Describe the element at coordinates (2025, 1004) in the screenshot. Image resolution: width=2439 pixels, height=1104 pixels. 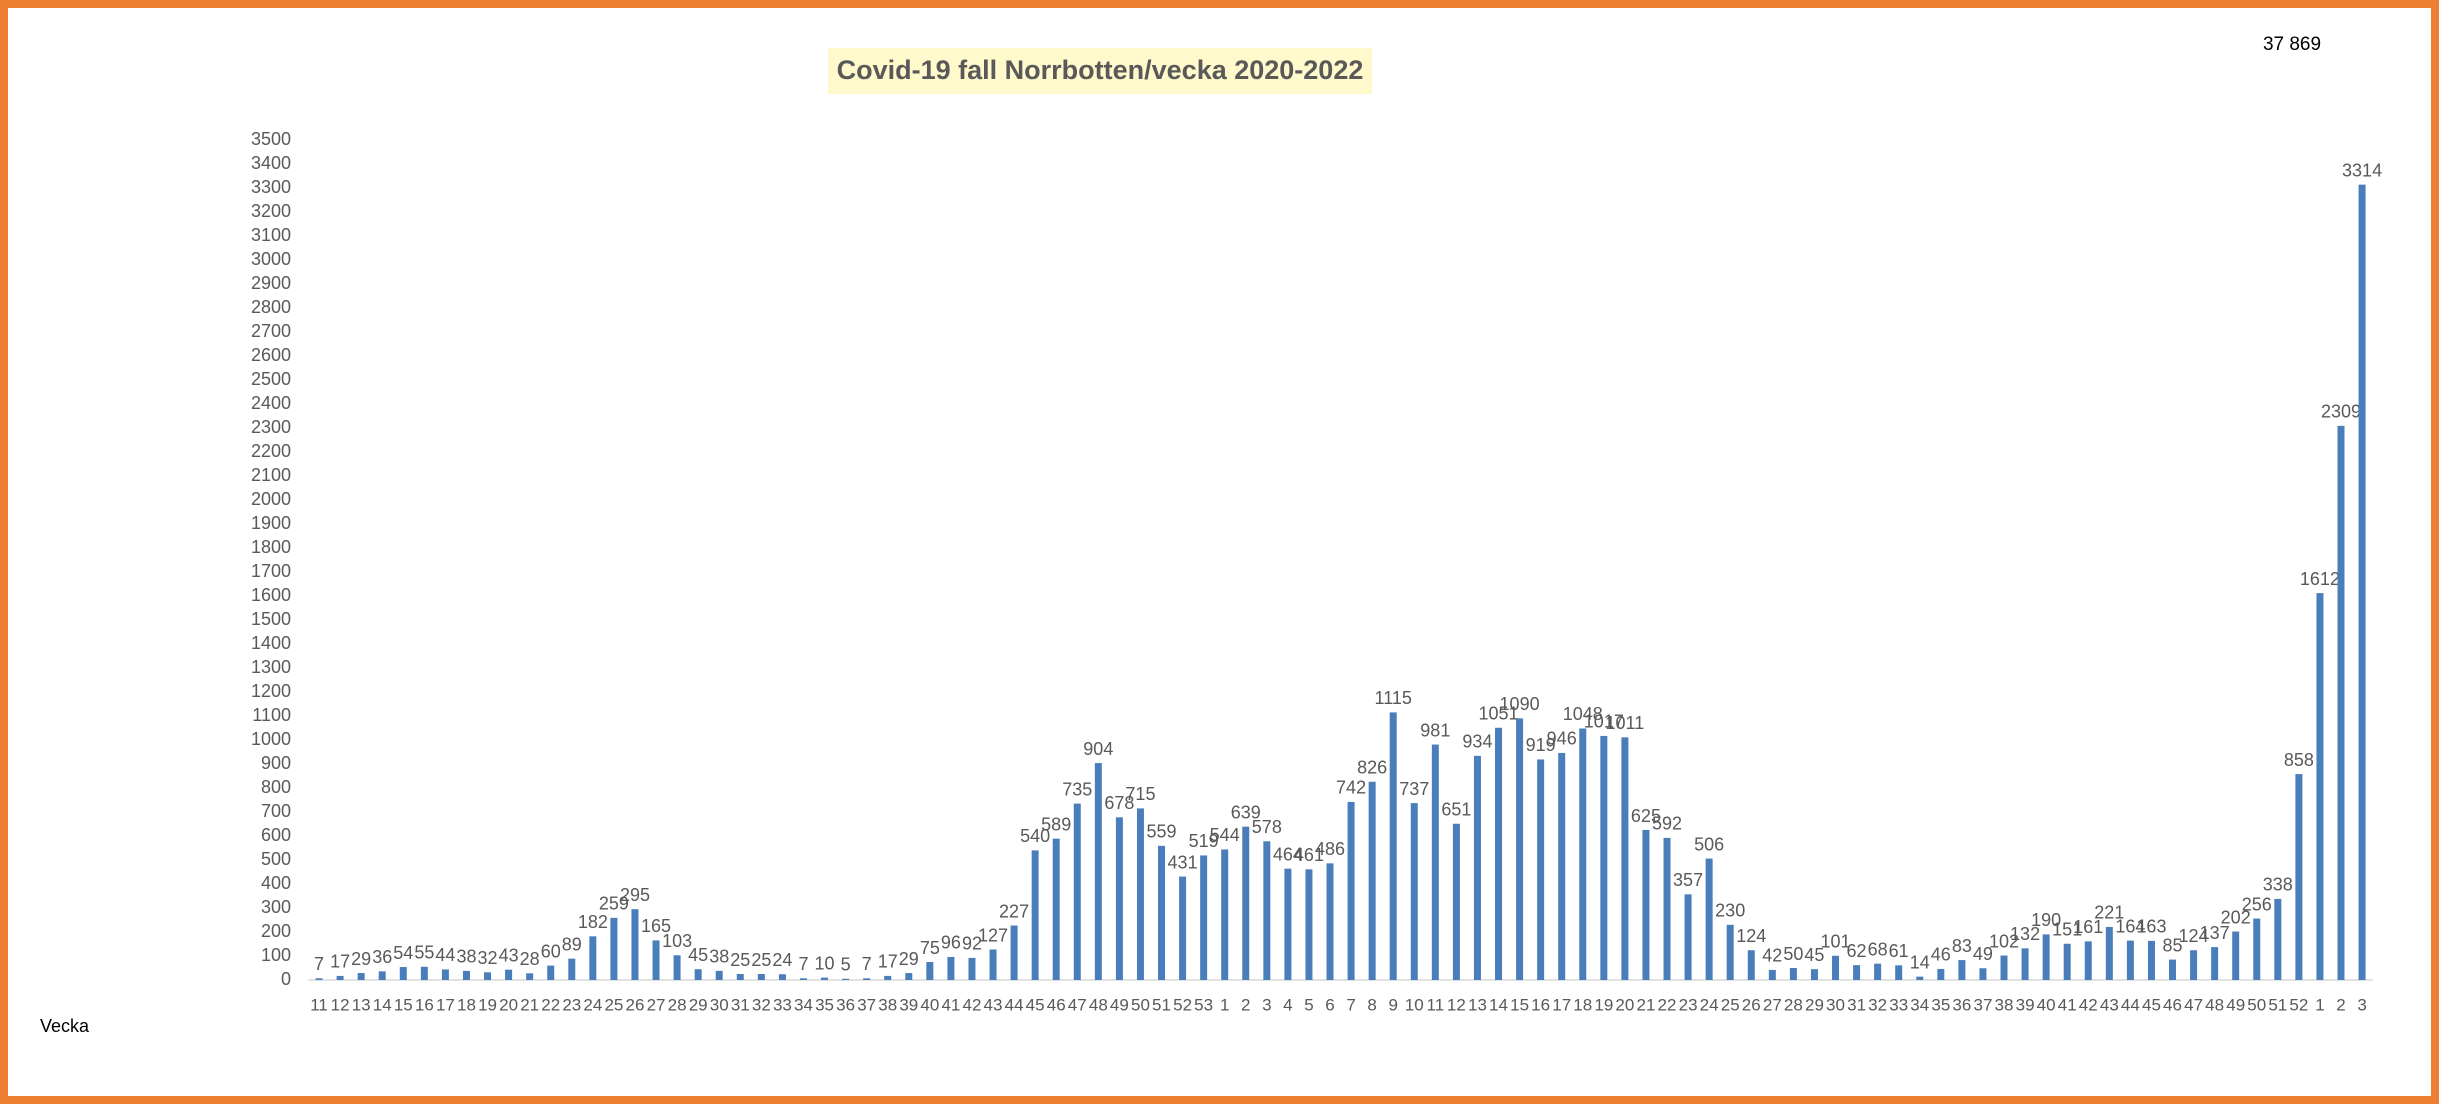
I see `x-tick-label: 39` at that location.